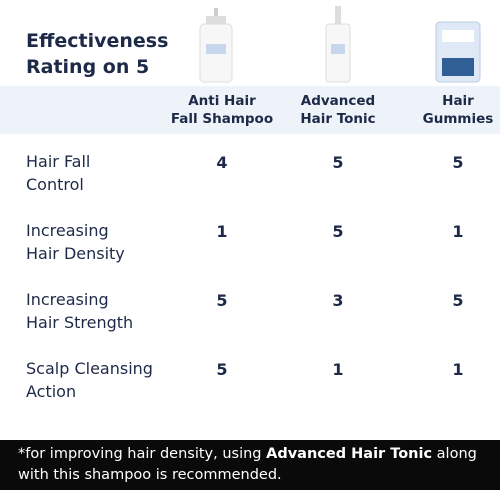  Describe the element at coordinates (349, 454) in the screenshot. I see `footnote-bold: Advanced Hair Tonic` at that location.